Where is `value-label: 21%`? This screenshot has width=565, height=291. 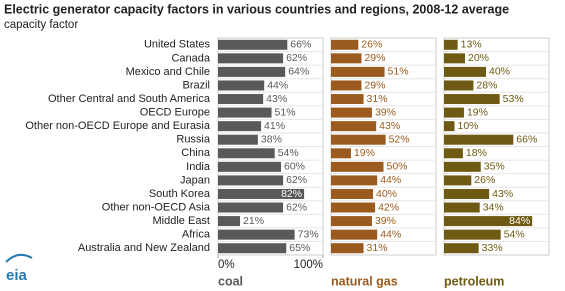 value-label: 21% is located at coordinates (253, 221).